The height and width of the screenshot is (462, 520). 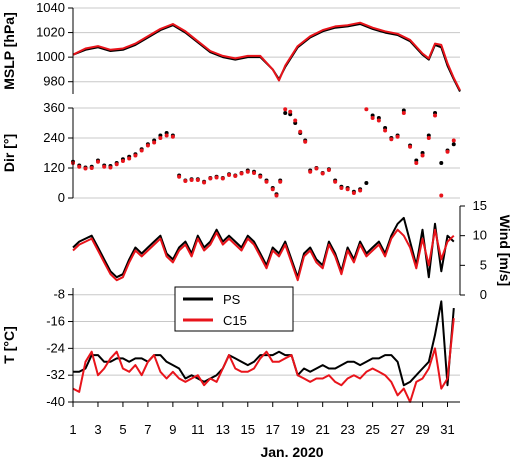 I want to click on ytick-label-mslp-2: 1020, so click(x=50, y=32).